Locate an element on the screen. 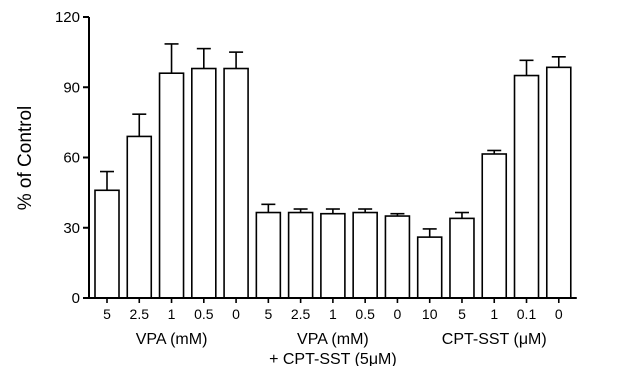 Image resolution: width=630 pixels, height=366 pixels. x-tick-label: 0.1 is located at coordinates (527, 314).